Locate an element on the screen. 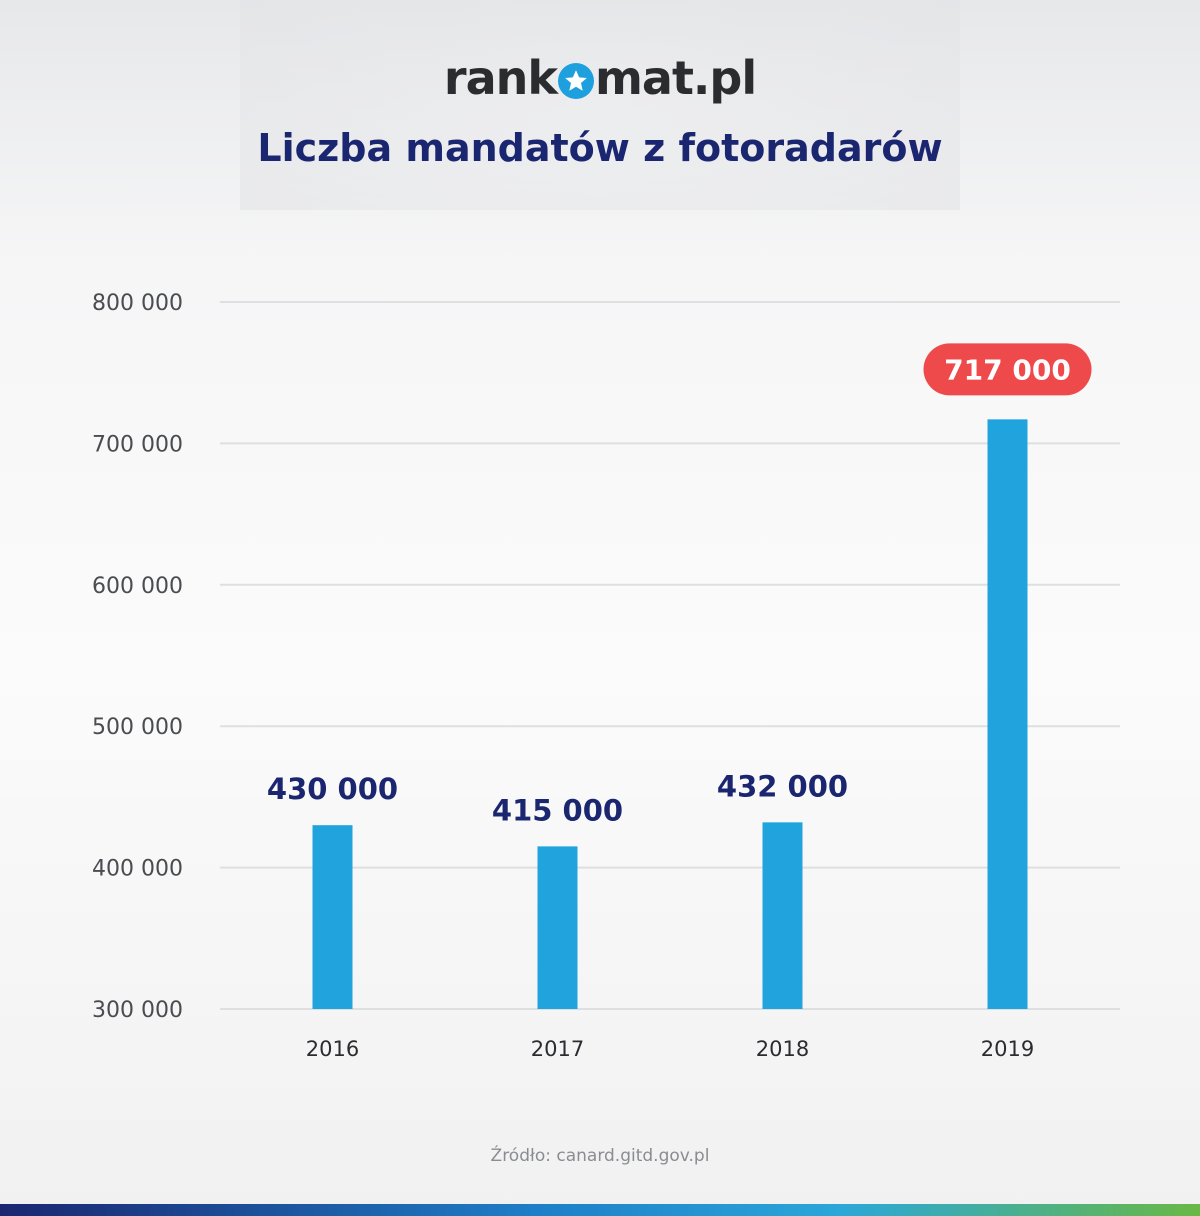  brand-logo: rank mat.pl is located at coordinates (600, 78).